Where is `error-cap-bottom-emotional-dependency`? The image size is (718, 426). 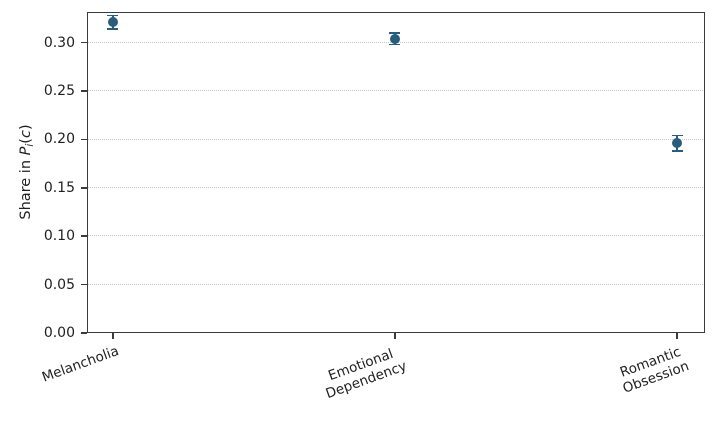 error-cap-bottom-emotional-dependency is located at coordinates (395, 44).